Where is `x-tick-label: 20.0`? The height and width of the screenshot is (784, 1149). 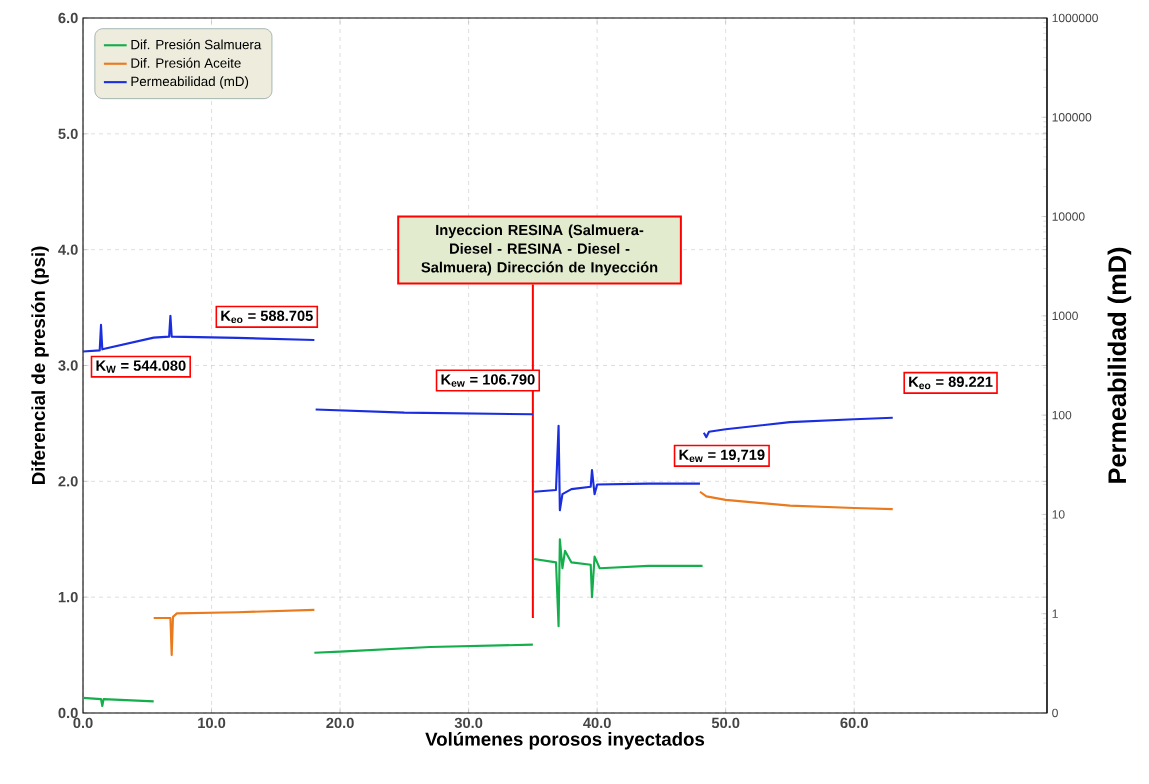 x-tick-label: 20.0 is located at coordinates (340, 723).